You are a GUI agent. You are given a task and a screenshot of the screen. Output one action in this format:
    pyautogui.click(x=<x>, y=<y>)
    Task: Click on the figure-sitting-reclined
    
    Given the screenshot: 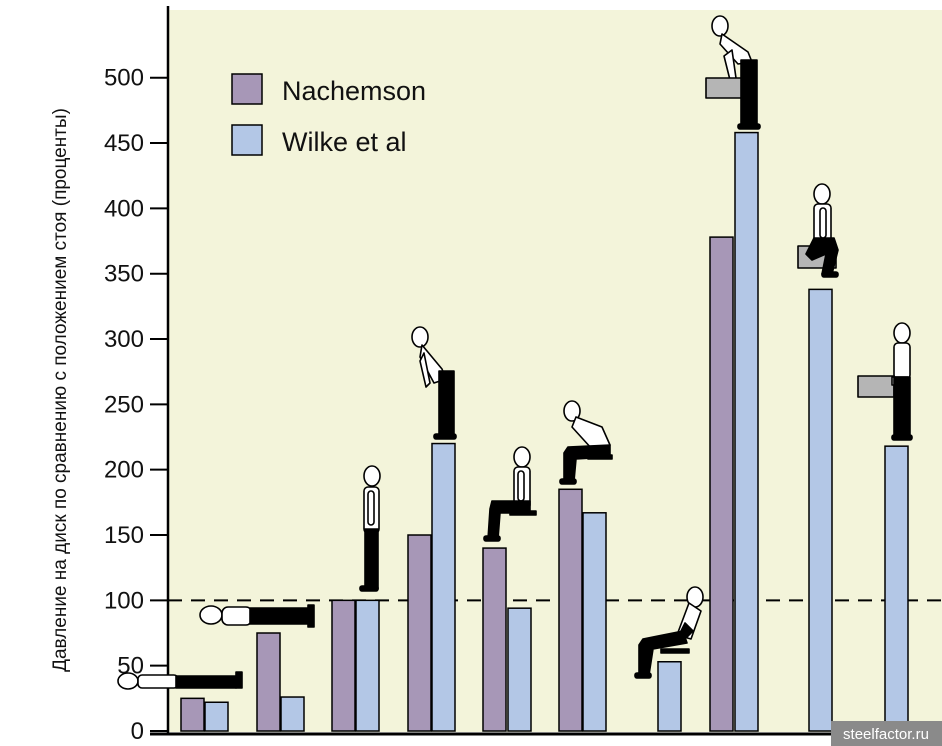 What is the action you would take?
    pyautogui.click(x=669, y=632)
    